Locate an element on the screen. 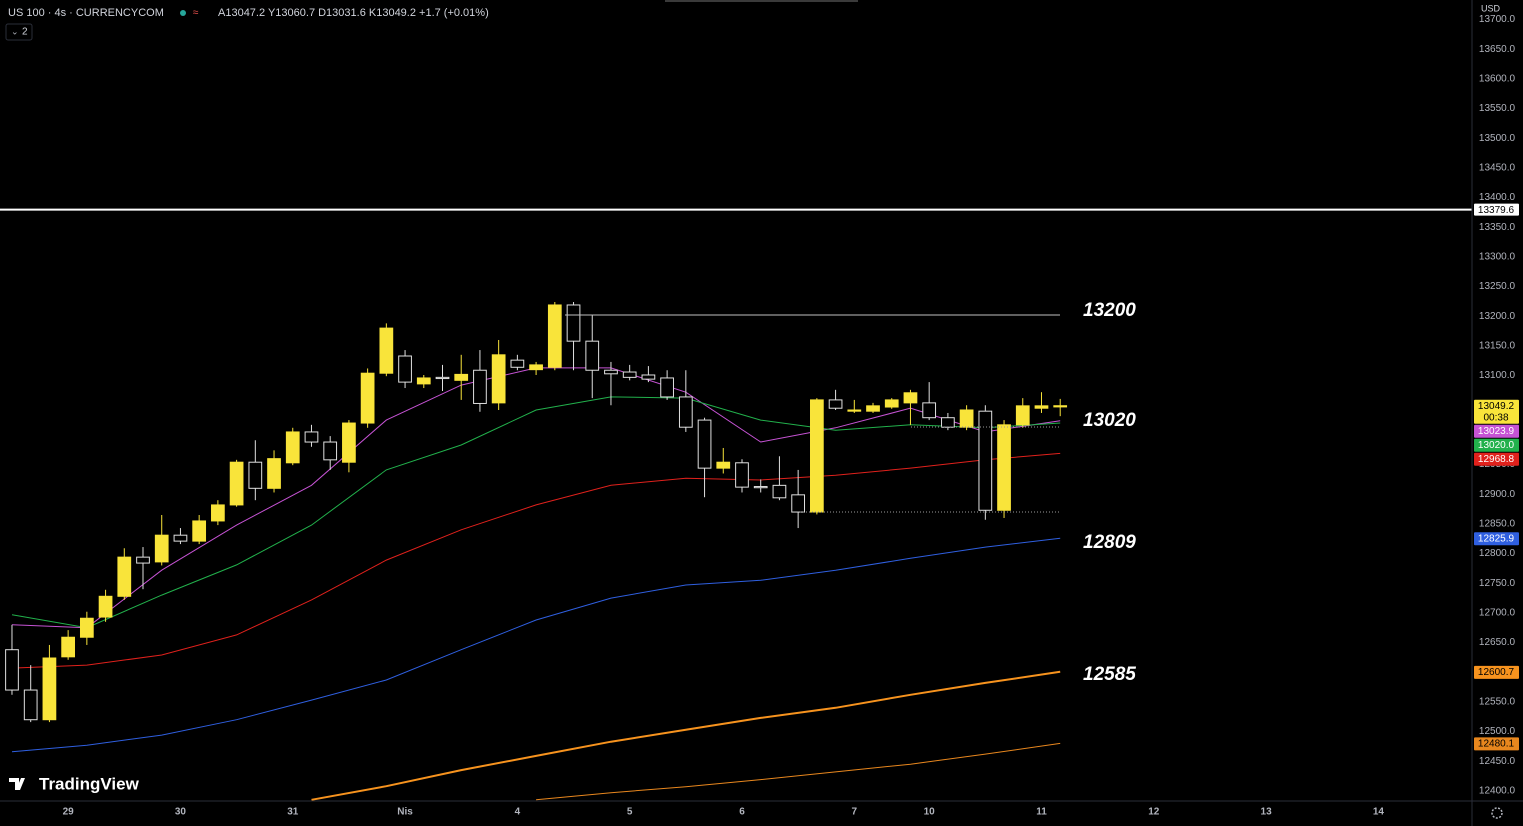 This screenshot has width=1523, height=826. indicator-toggle is located at coordinates (19, 32).